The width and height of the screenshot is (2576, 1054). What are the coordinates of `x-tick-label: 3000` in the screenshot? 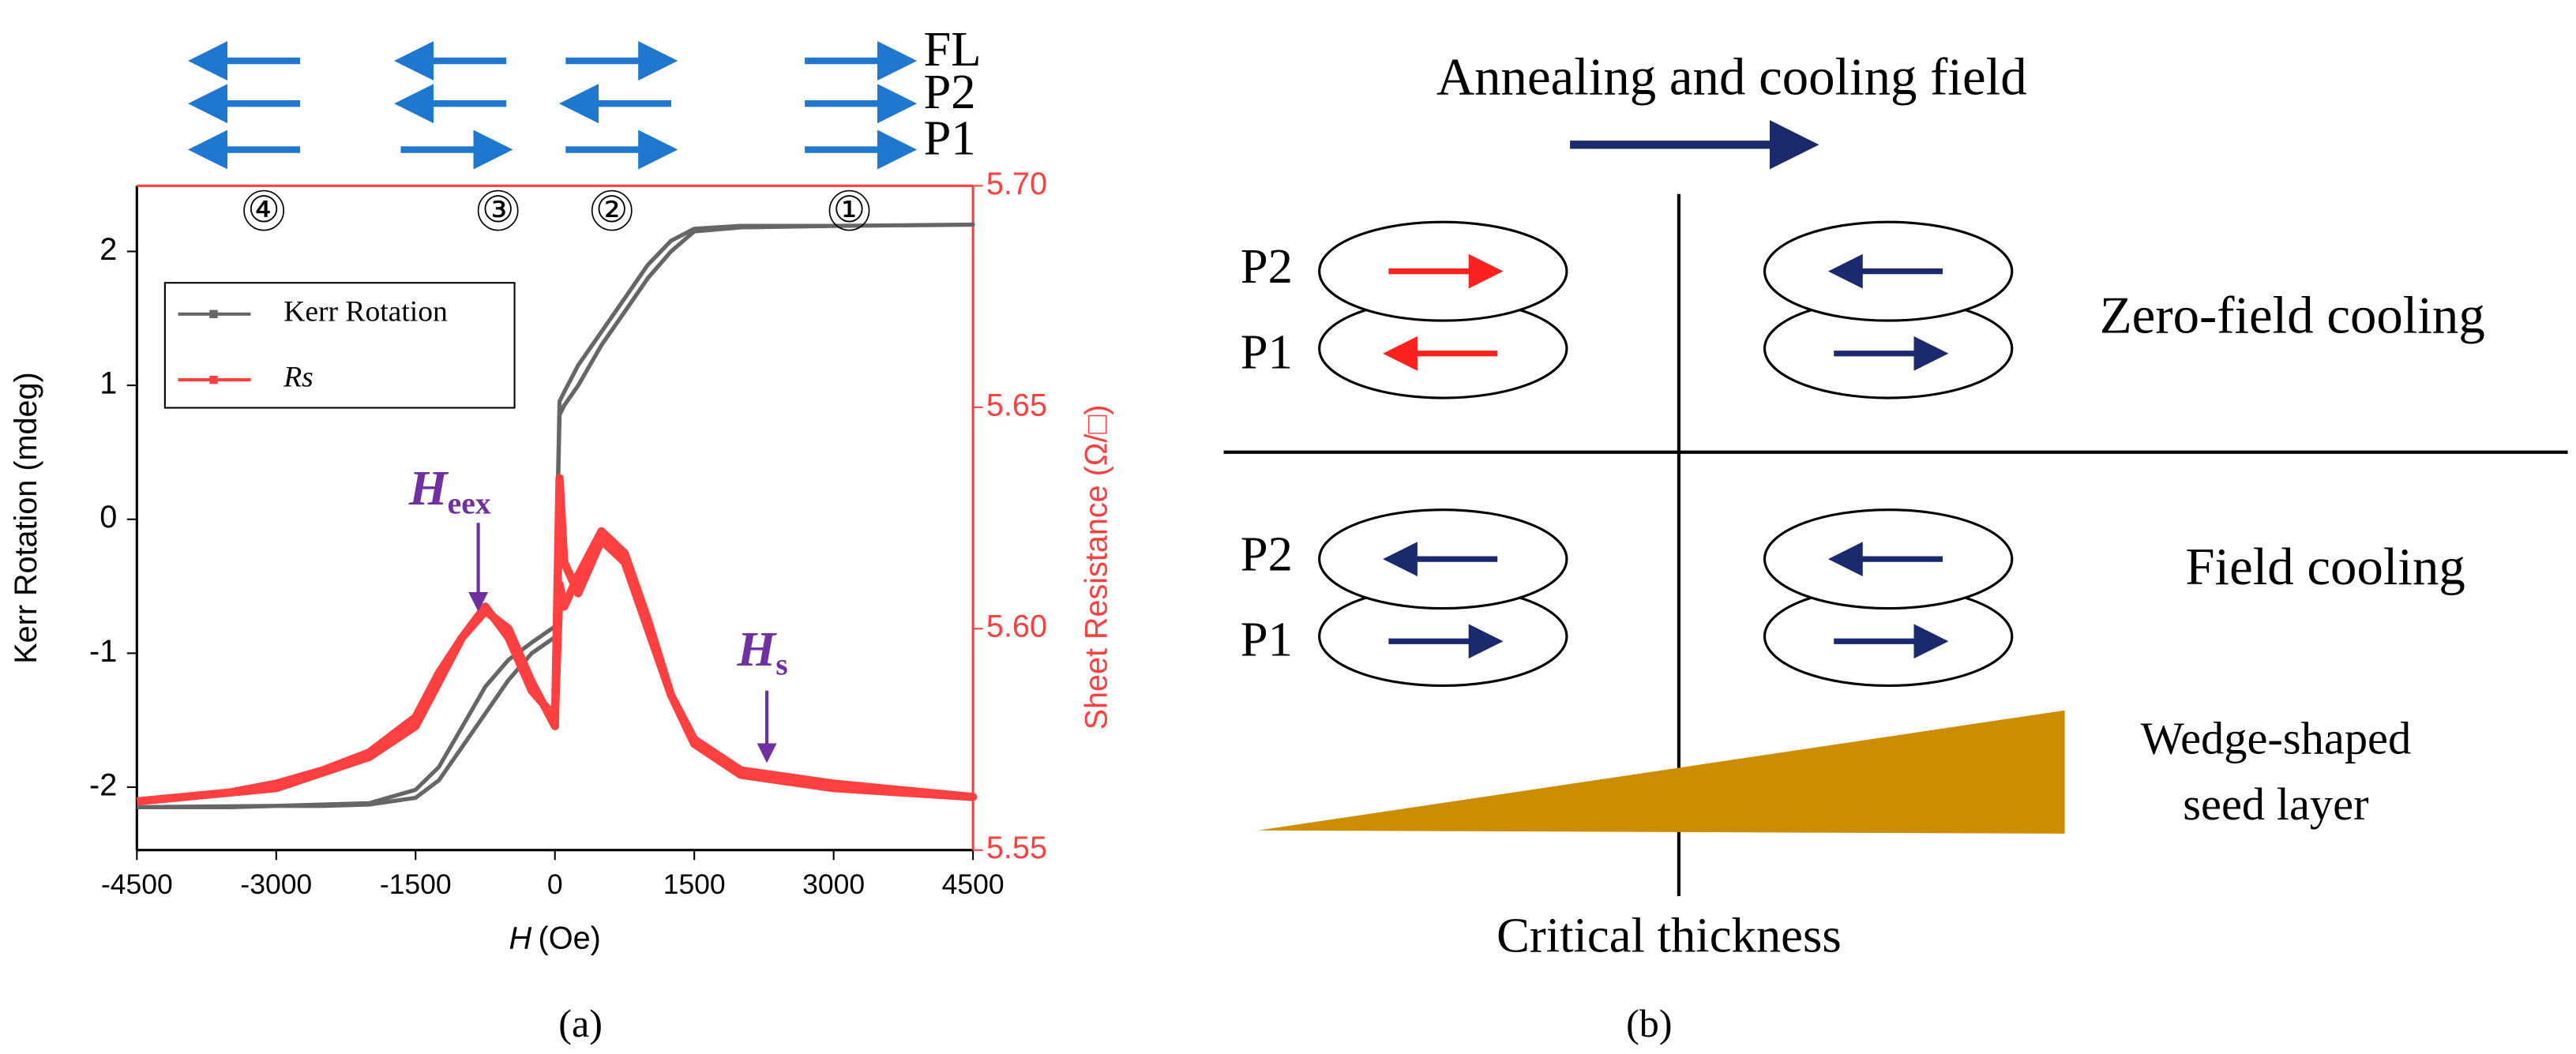 It's located at (833, 884).